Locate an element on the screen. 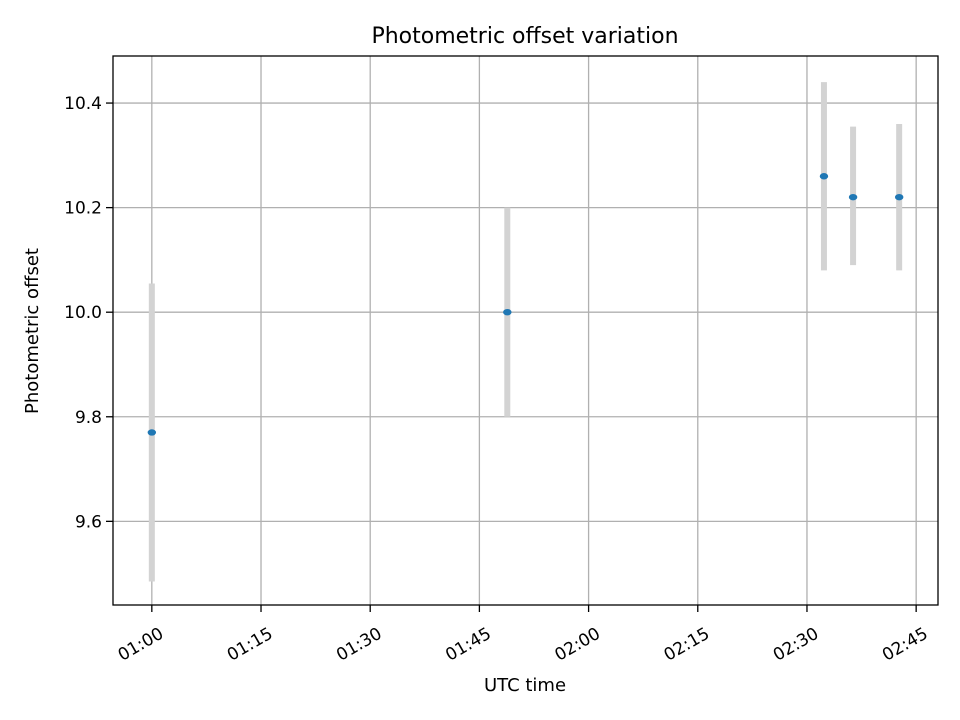 This screenshot has height=720, width=960. x-tick-label: 01:15 is located at coordinates (250, 645).